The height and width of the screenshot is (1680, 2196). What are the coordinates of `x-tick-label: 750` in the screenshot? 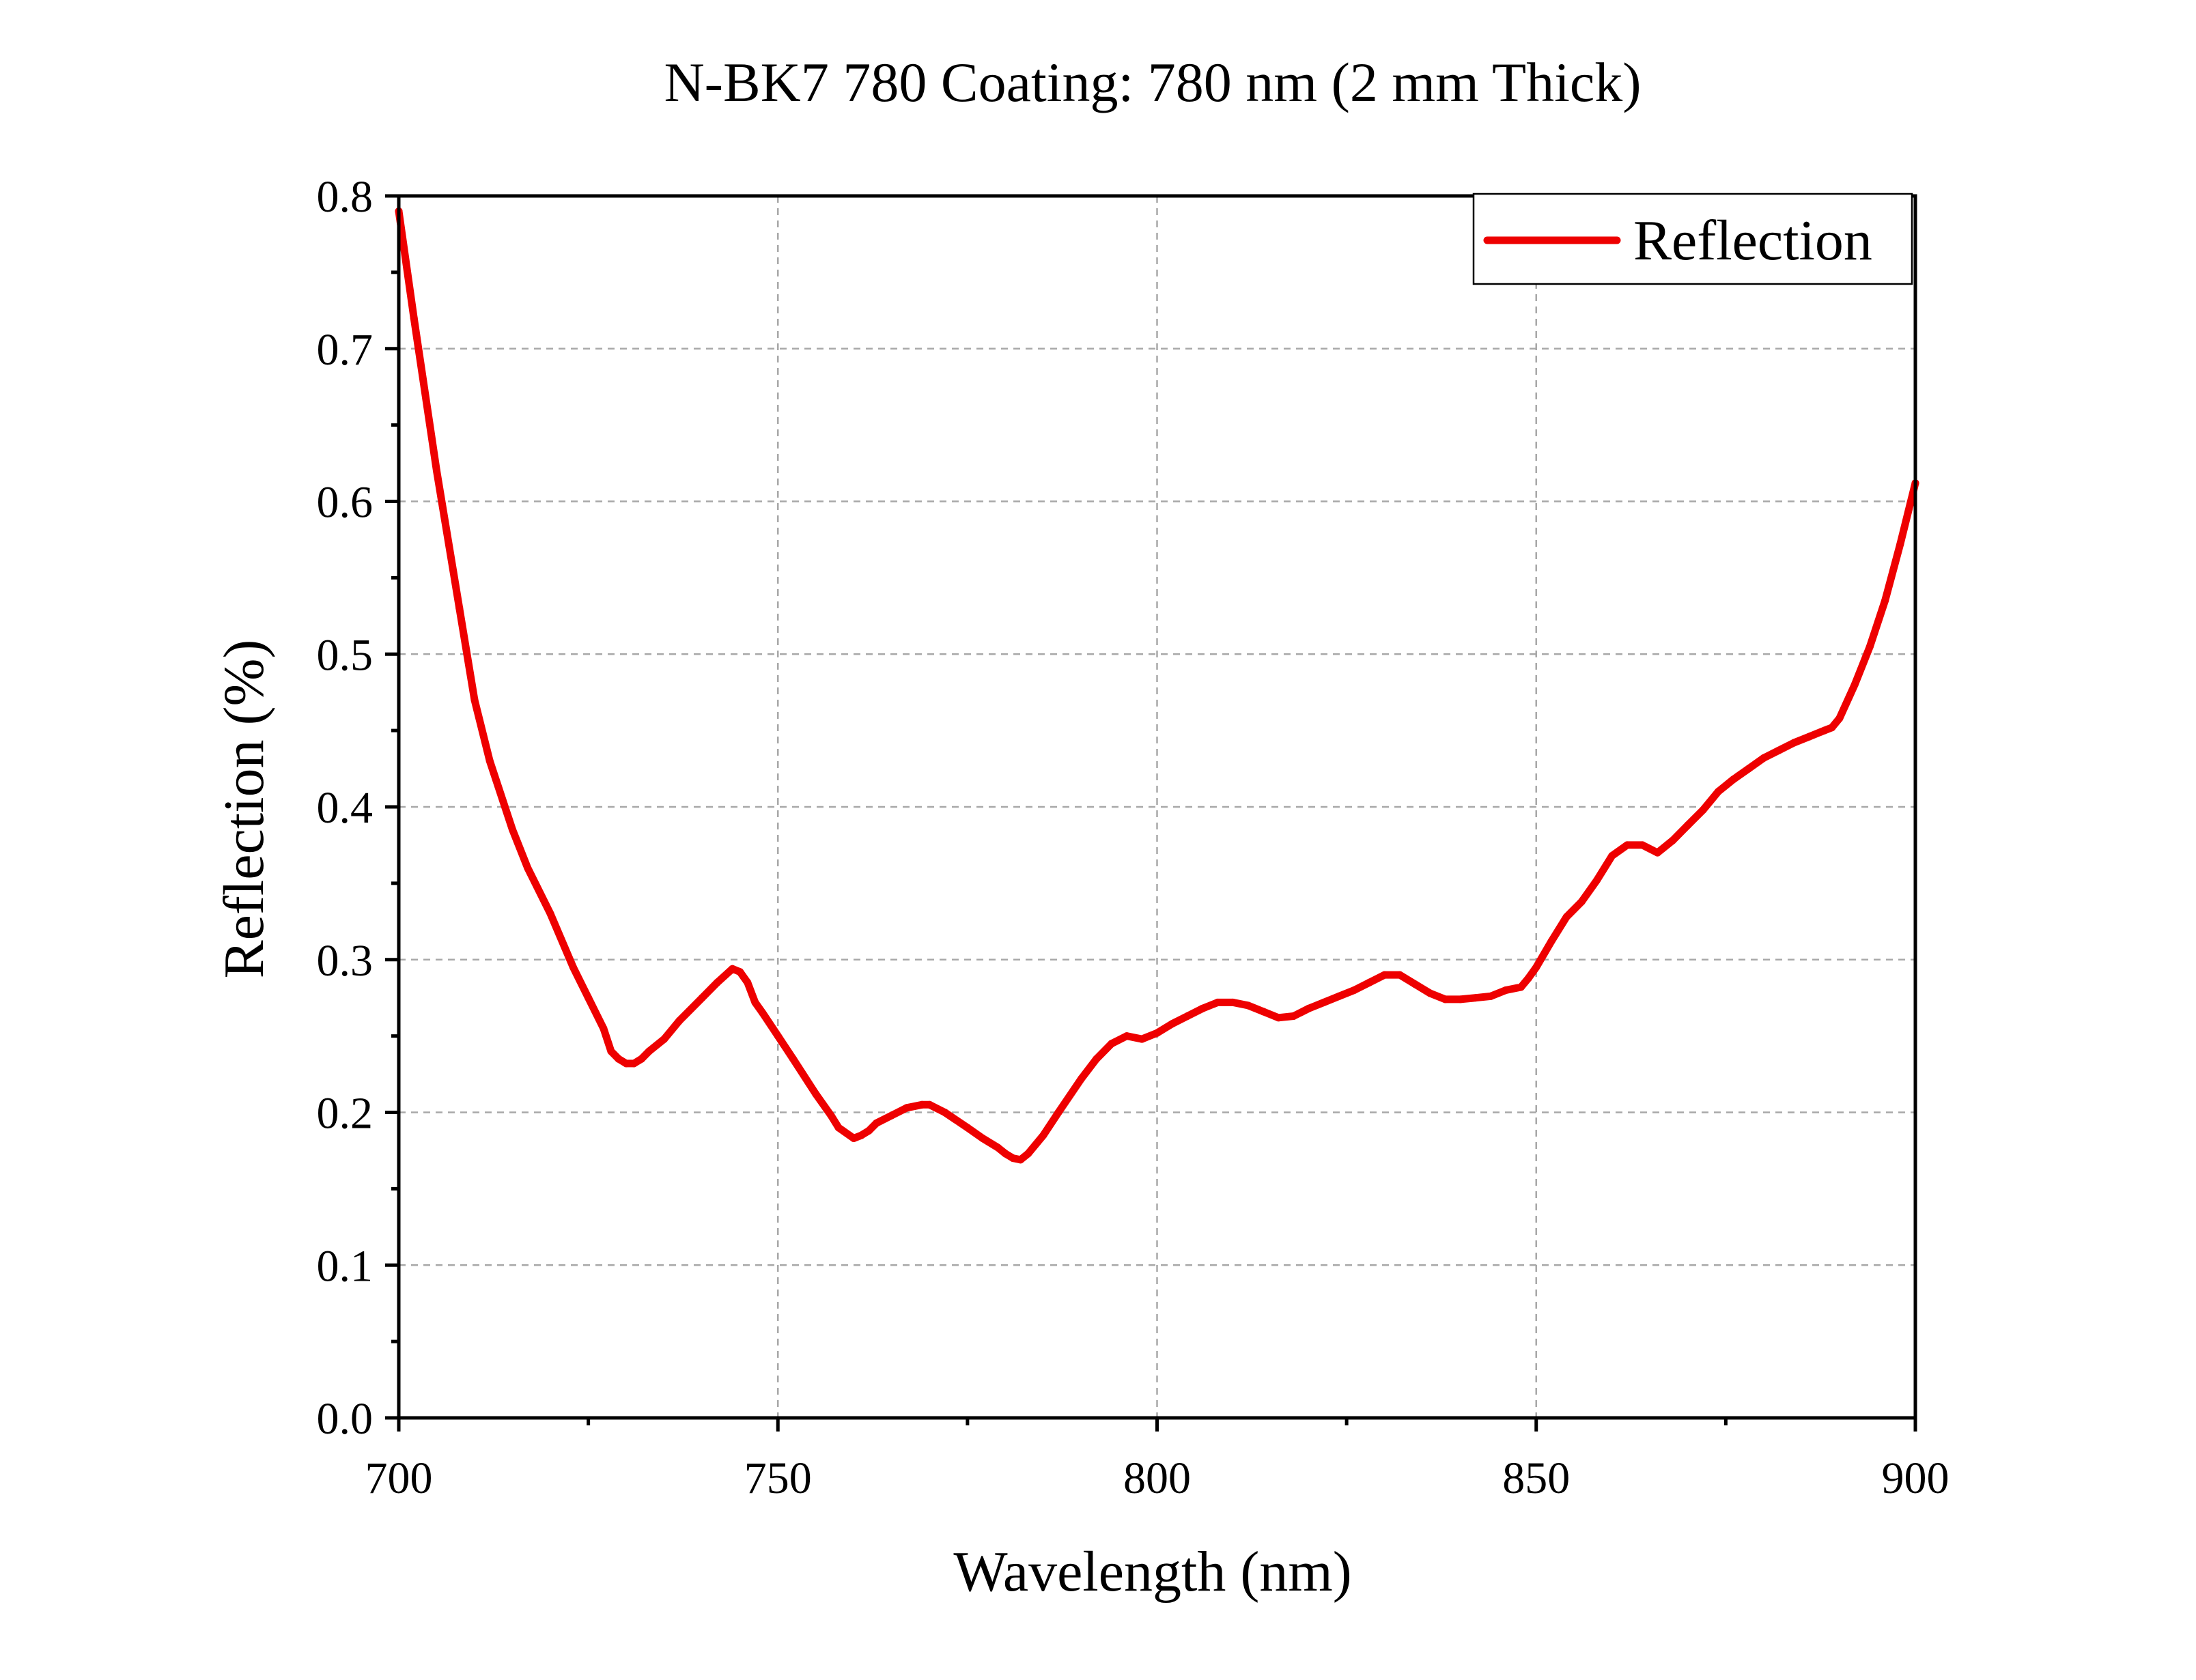 It's located at (778, 1478).